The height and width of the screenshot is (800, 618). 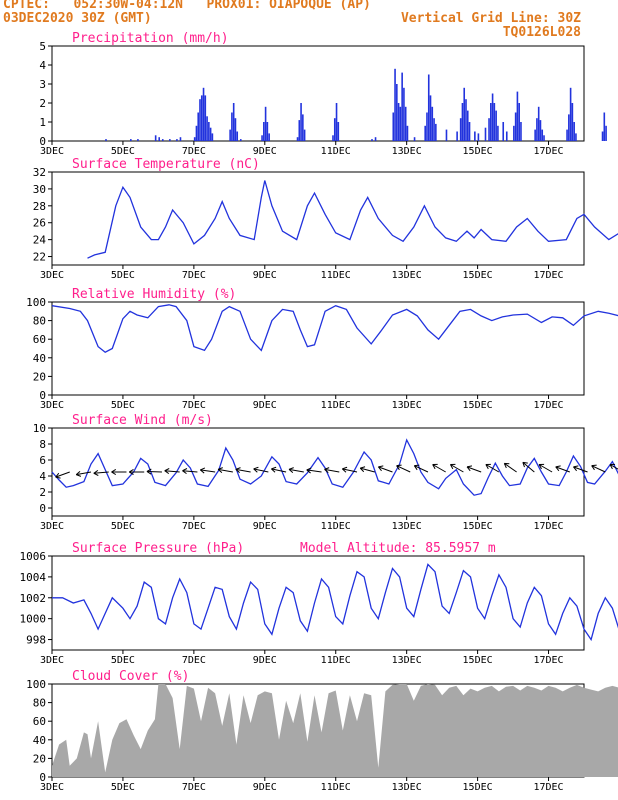 I want to click on x-tick-label: 9DEC, so click(x=265, y=275).